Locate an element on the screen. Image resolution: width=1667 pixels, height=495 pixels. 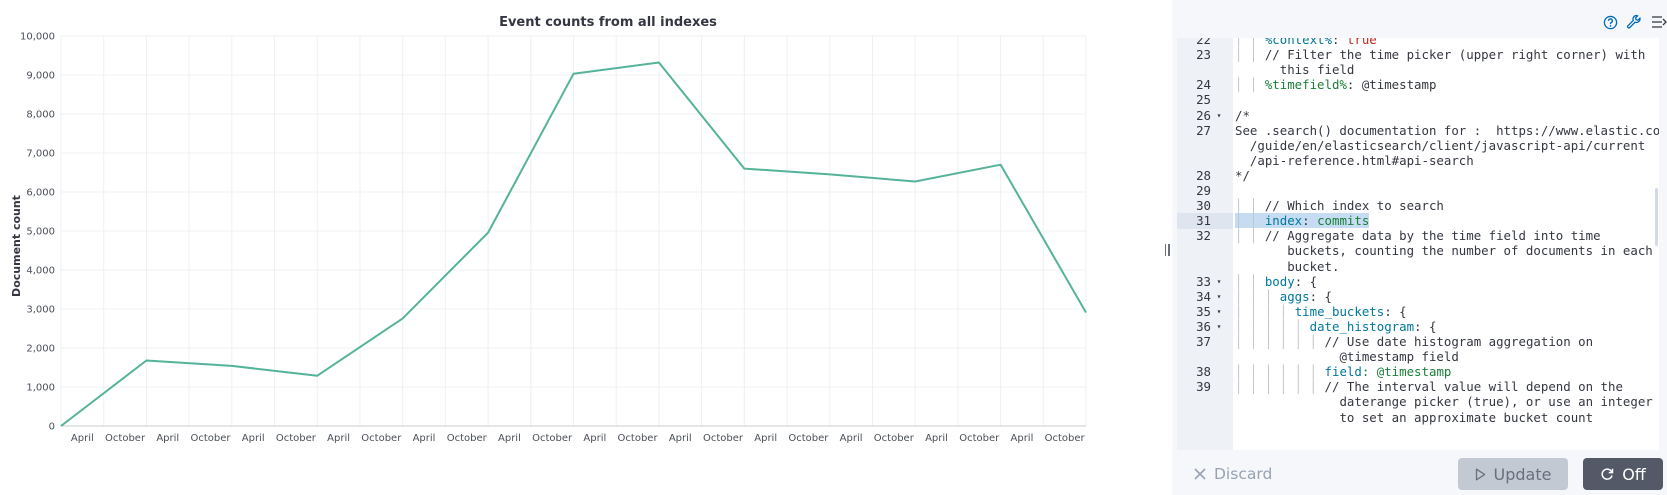
code-line: @timestamp field is located at coordinates (1418, 357).